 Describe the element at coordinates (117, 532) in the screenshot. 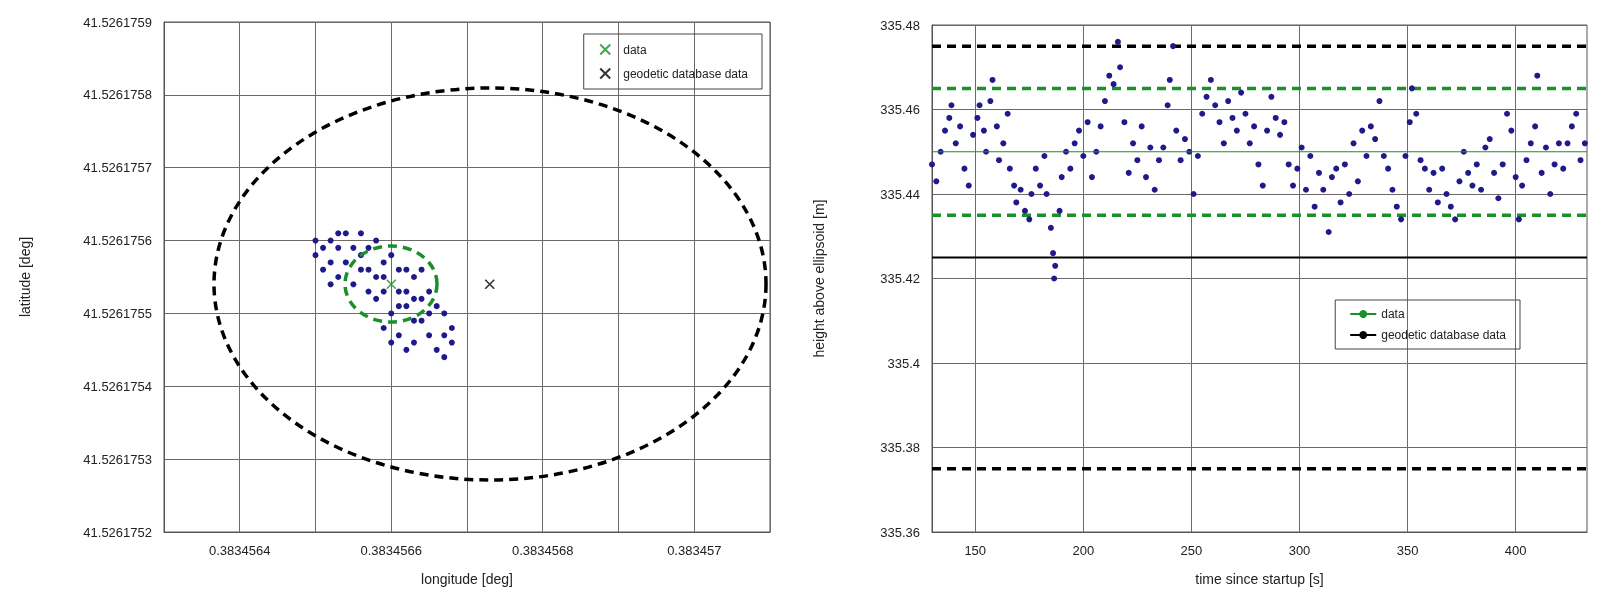

I see `y-tick-label: 41.5261752` at that location.